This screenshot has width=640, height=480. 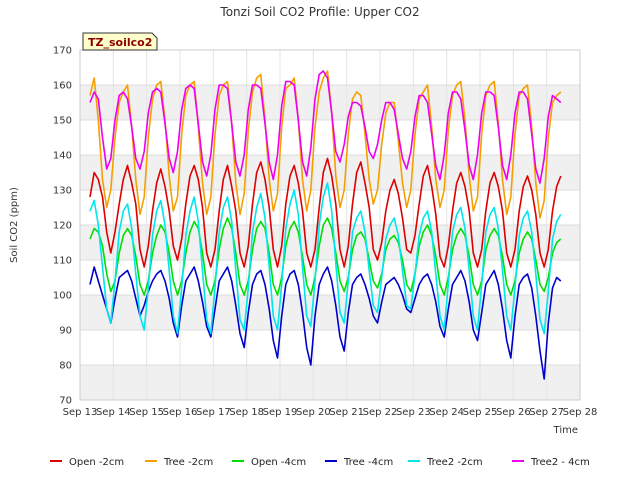 I want to click on y-tick-label: 90, so click(x=65, y=331).